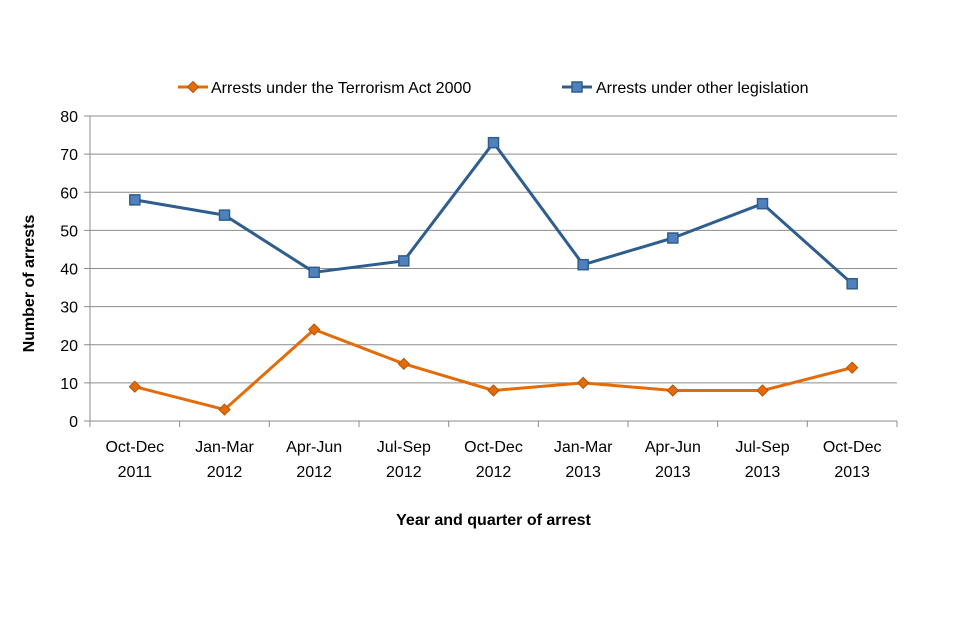 The height and width of the screenshot is (640, 960). I want to click on y-axis-ticks: 0 10 20 30 40 50 60 70 80, so click(69, 270).